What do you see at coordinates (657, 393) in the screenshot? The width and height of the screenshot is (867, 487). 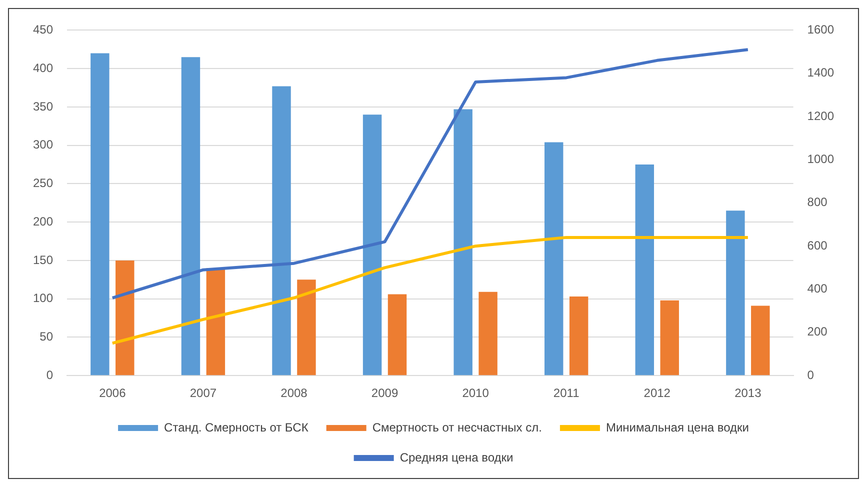 I see `x-tick-label: 2012` at bounding box center [657, 393].